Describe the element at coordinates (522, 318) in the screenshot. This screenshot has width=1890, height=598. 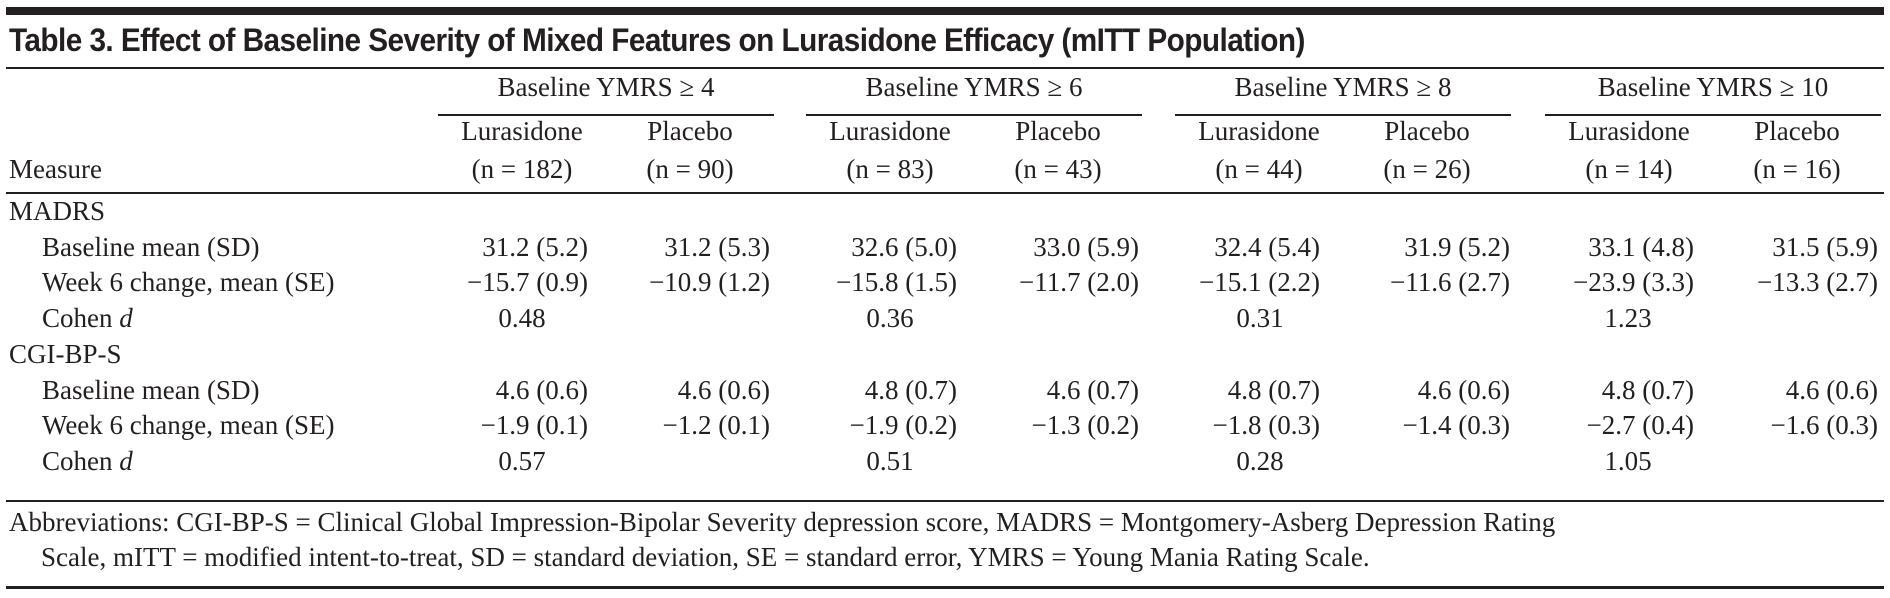
I see `cohen-d-value: 0.48` at that location.